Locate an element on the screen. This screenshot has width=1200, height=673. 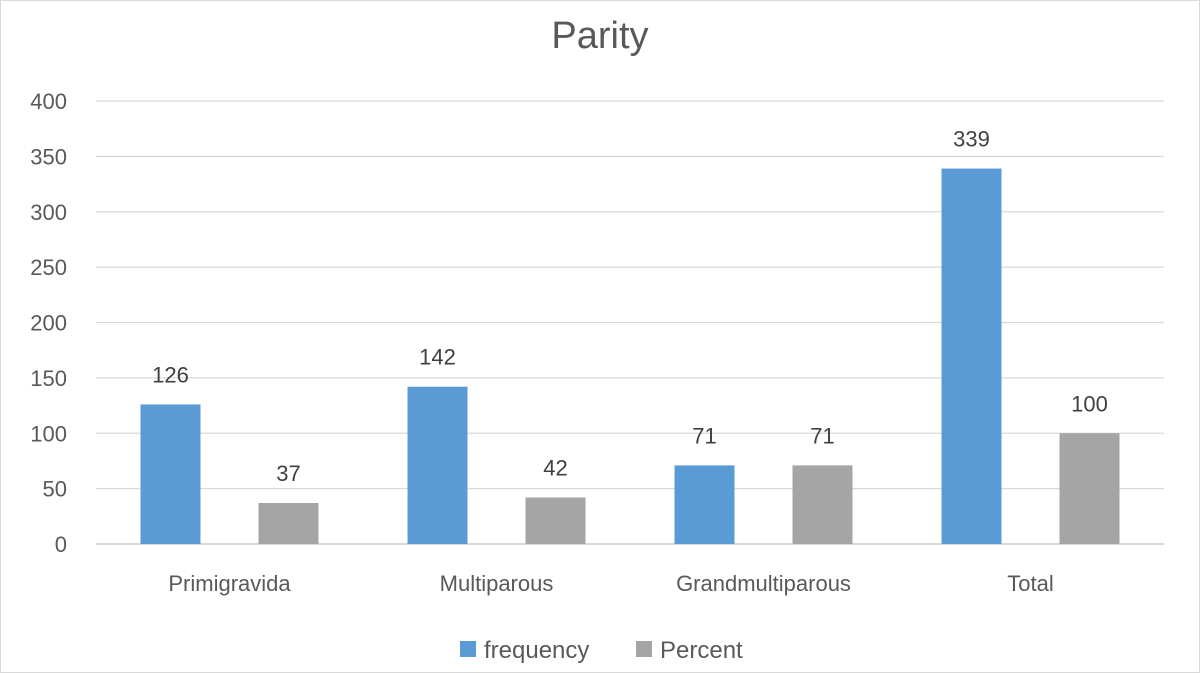
y-tick-label: 150 is located at coordinates (48, 378).